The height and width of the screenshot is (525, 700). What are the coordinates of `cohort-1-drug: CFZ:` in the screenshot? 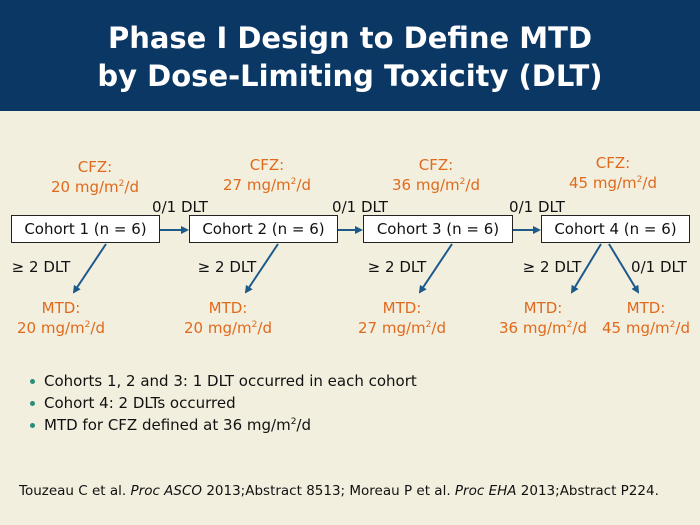 It's located at (95, 167).